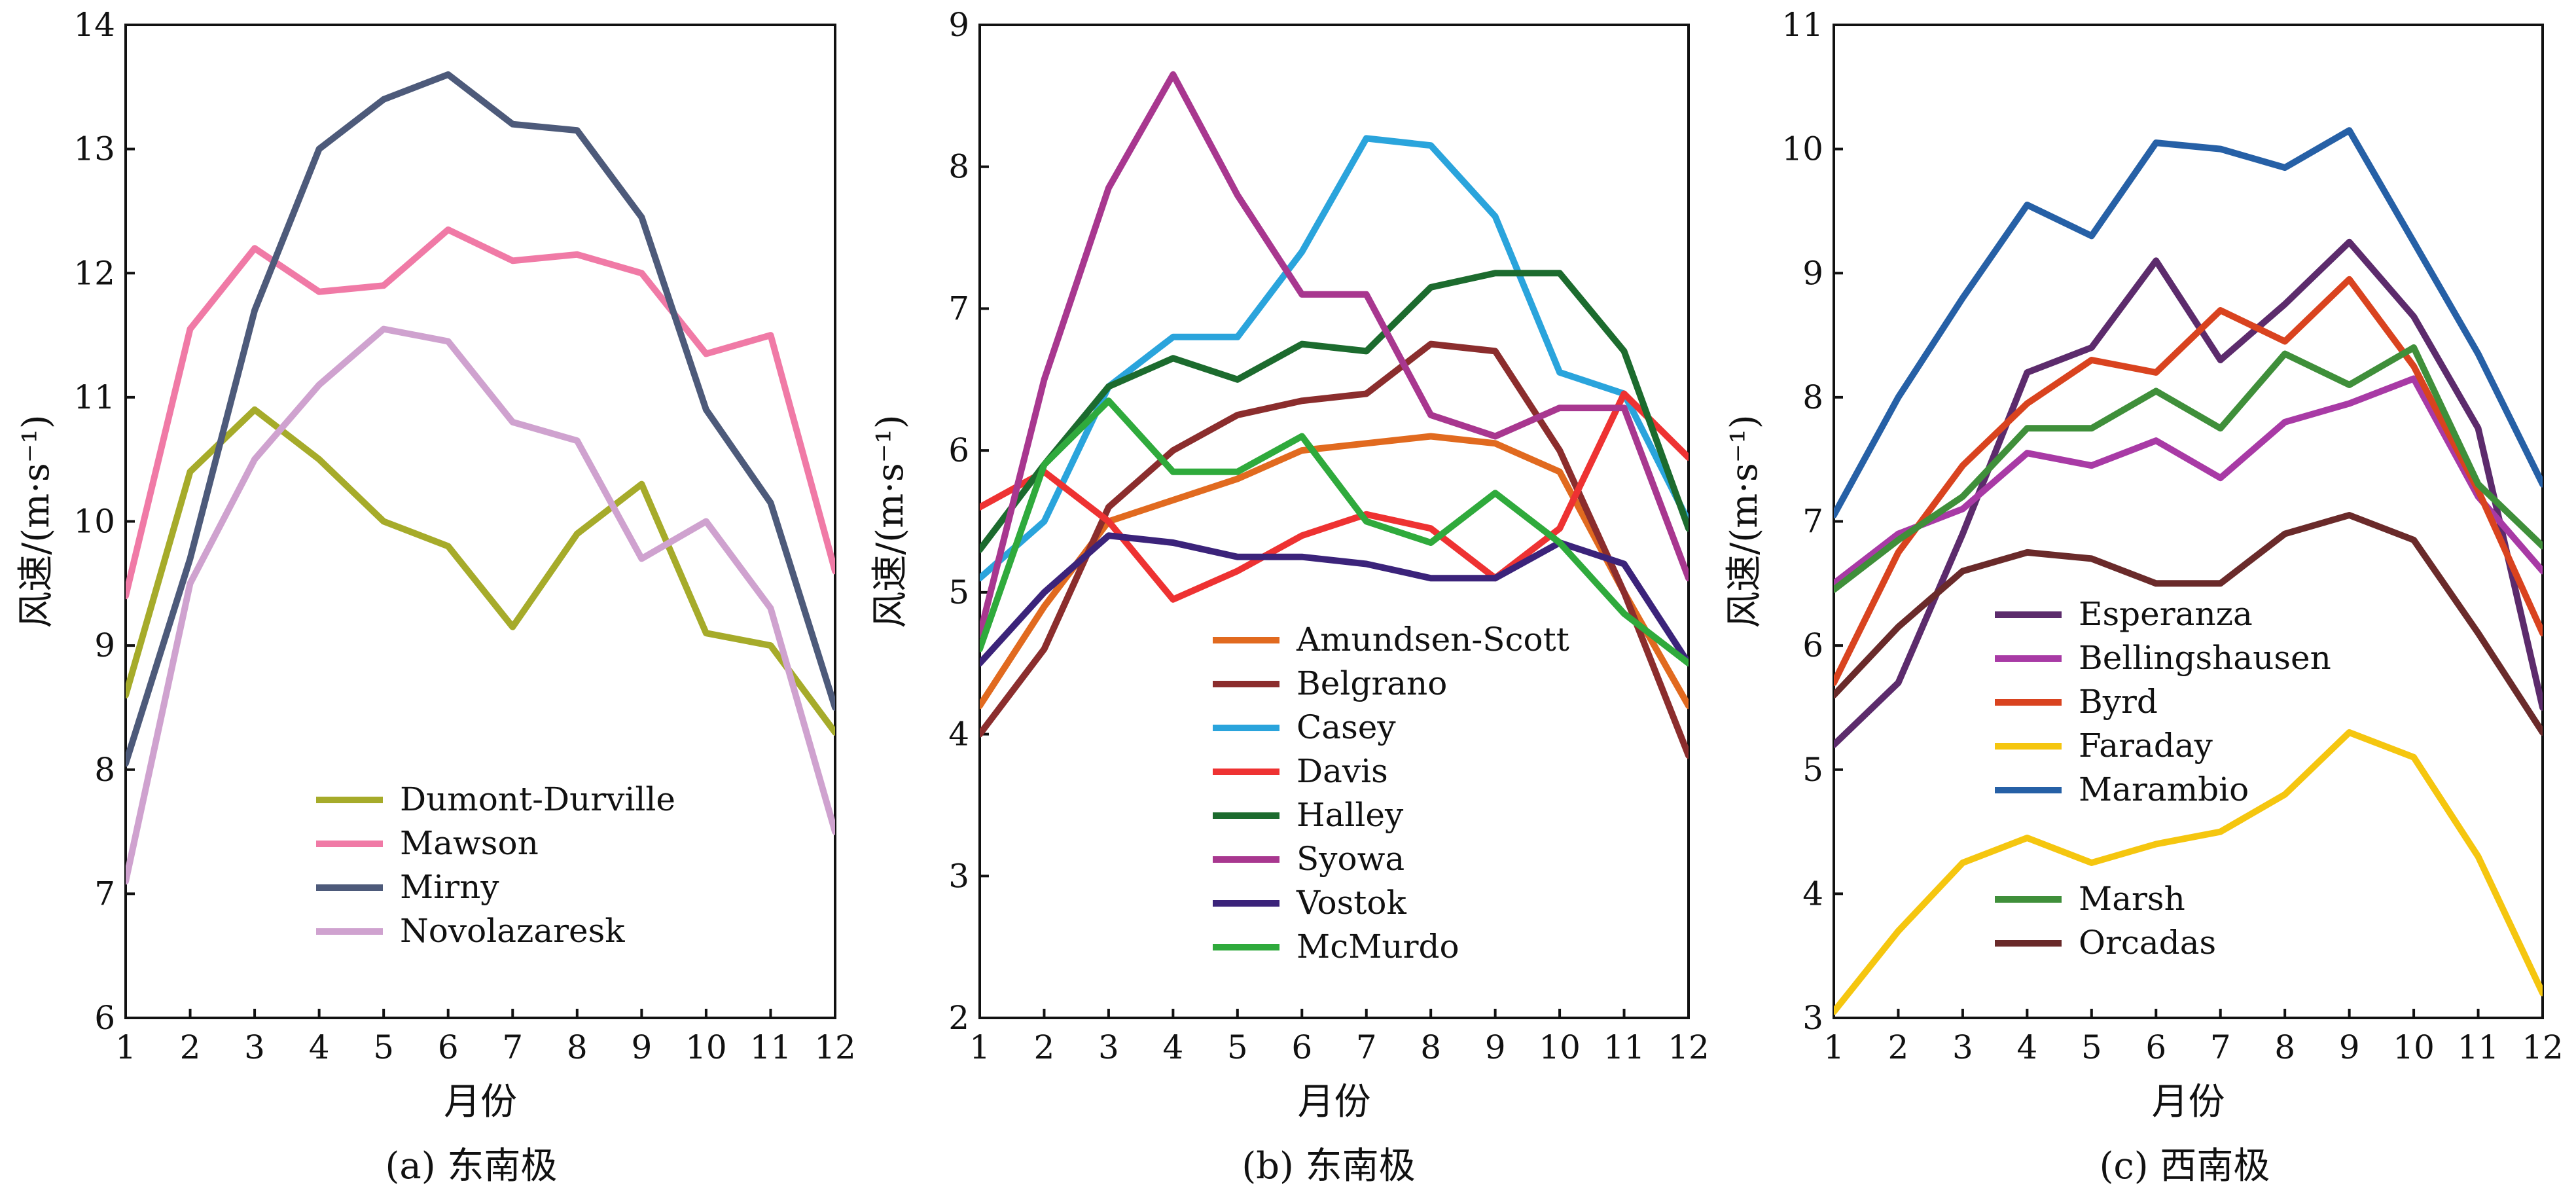  Describe the element at coordinates (1378, 947) in the screenshot. I see `legend-label-mcmurdo: McMurdo` at that location.